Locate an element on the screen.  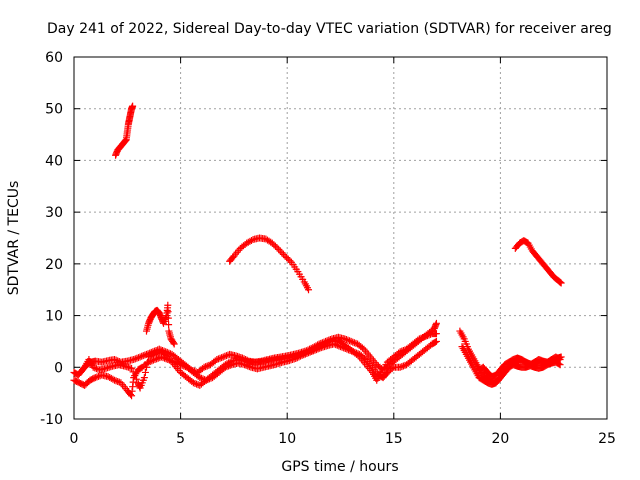
y-tick-label: 60 is located at coordinates (54, 58).